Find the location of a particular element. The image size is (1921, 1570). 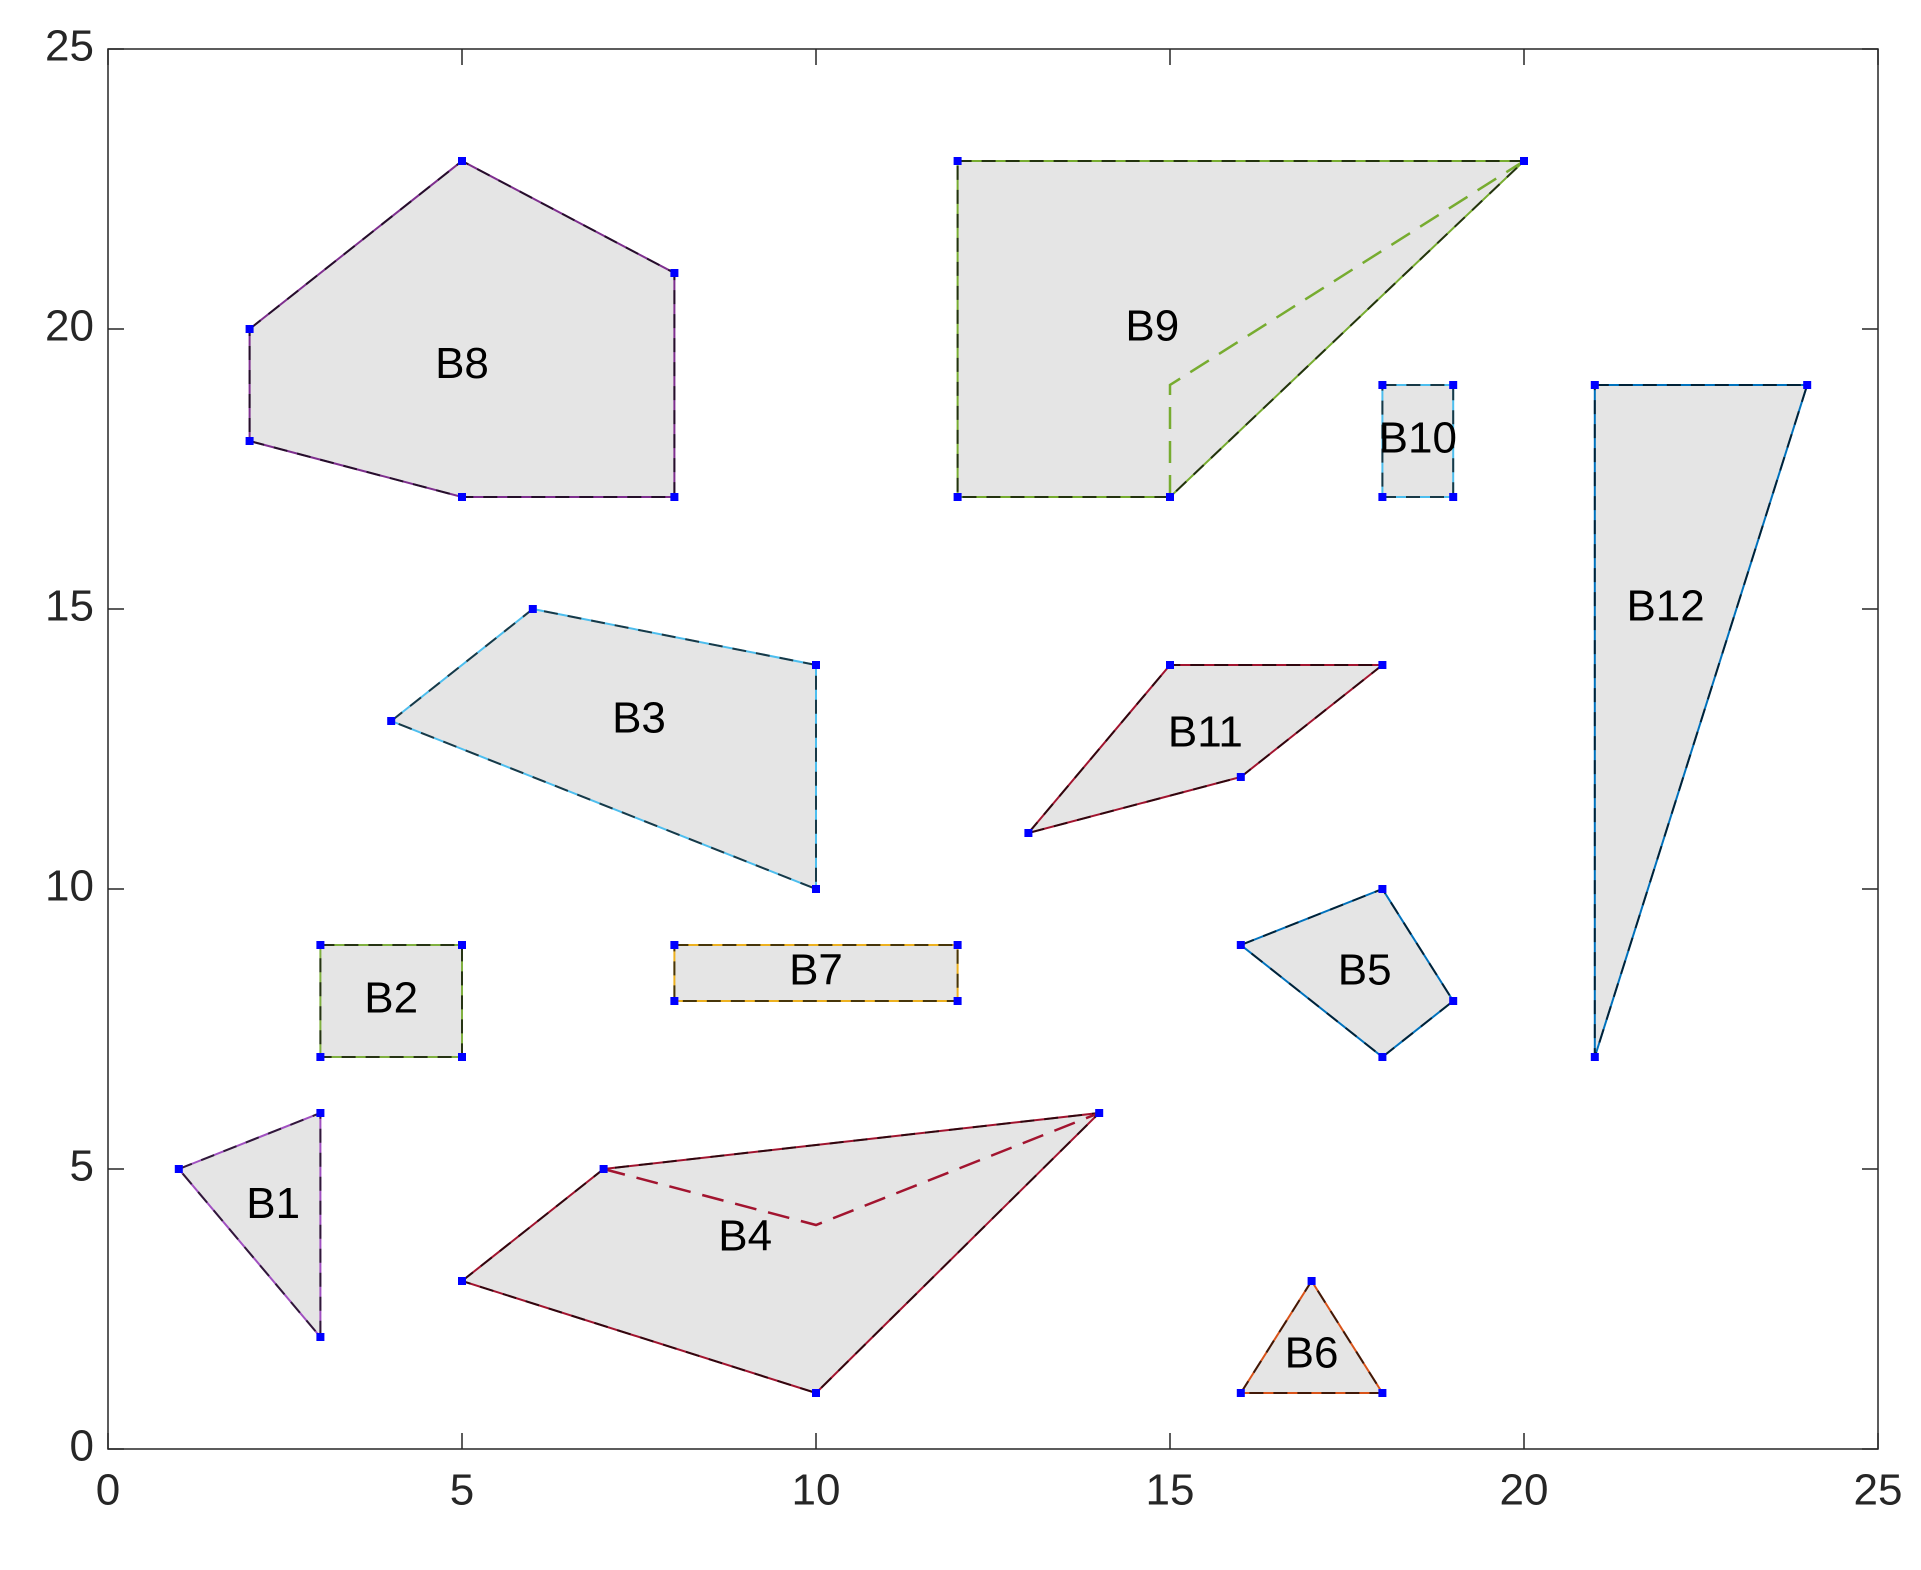

shape-label: B2 is located at coordinates (391, 998).